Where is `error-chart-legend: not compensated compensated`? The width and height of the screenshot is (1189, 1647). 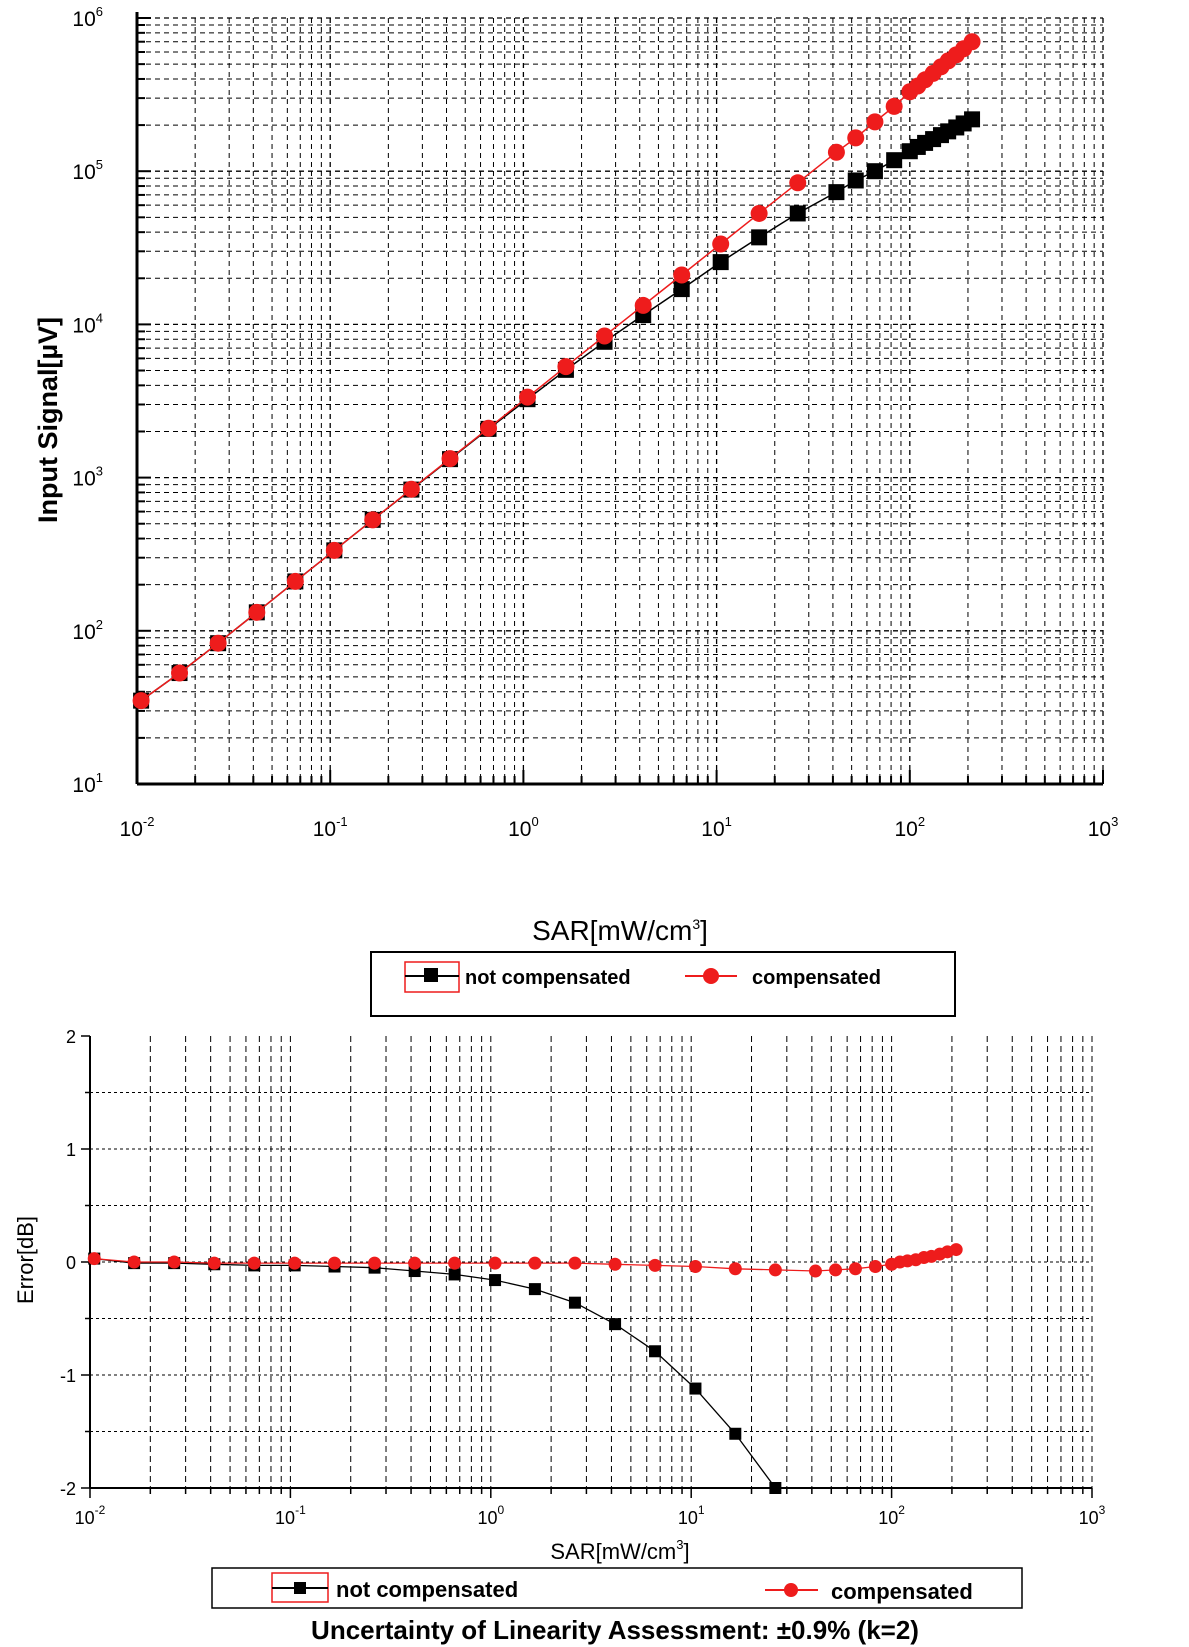 error-chart-legend: not compensated compensated is located at coordinates (617, 1588).